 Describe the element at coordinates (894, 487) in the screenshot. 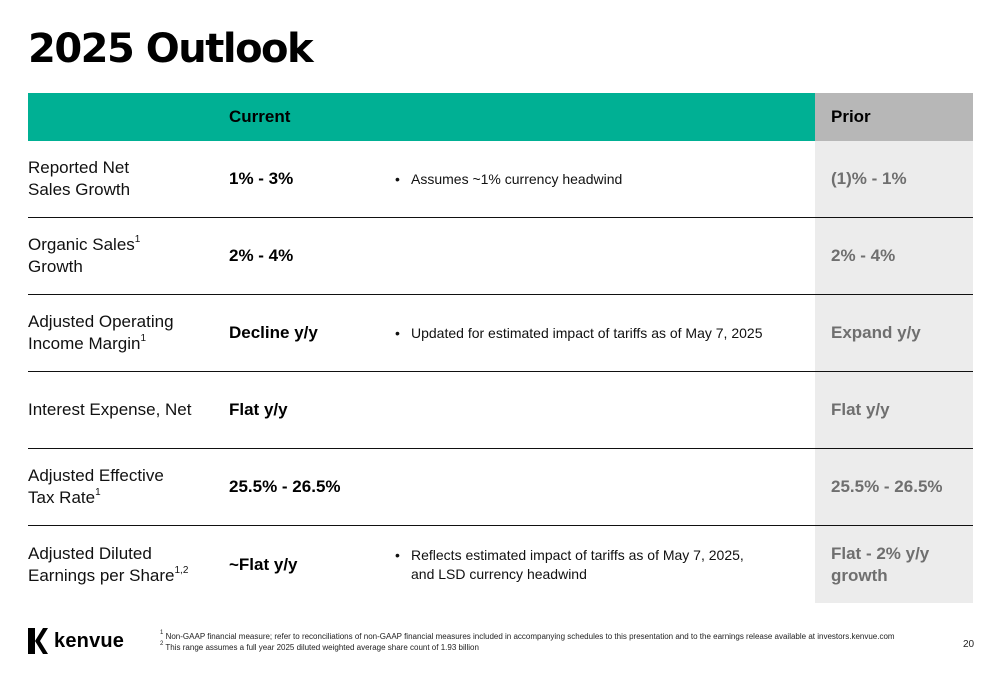

I see `prior-value: 25.5% - 26.5%` at that location.